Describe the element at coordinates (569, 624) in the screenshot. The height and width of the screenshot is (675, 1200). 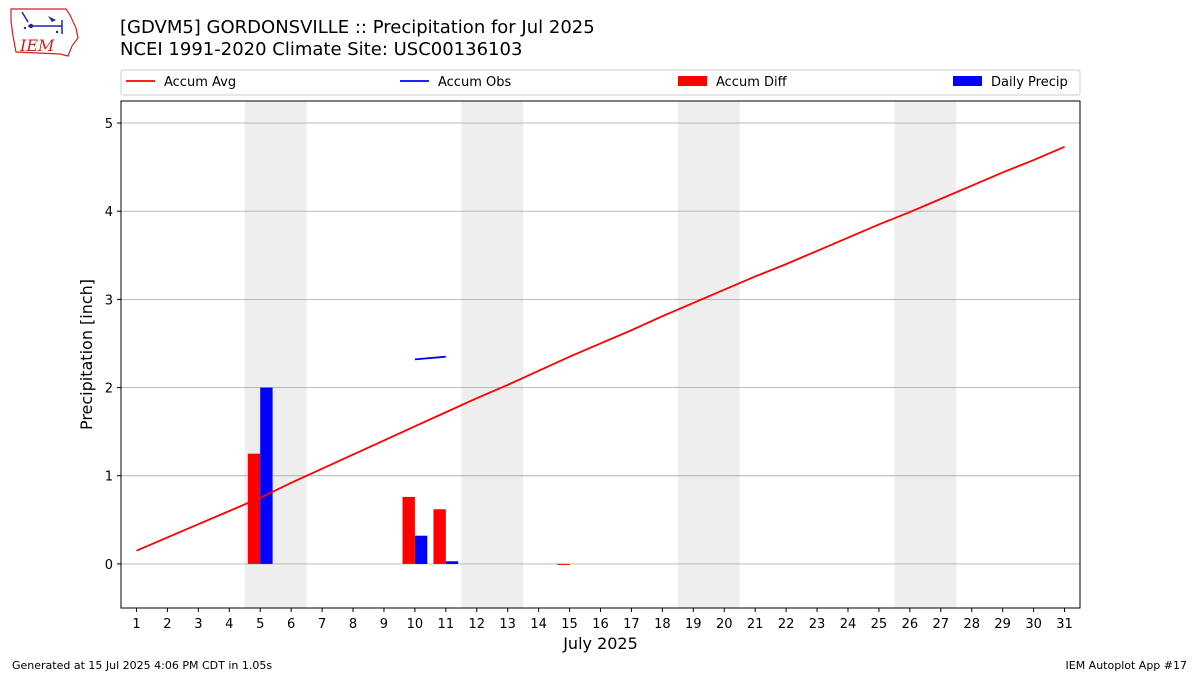
I see `x-tick-label: 15` at that location.